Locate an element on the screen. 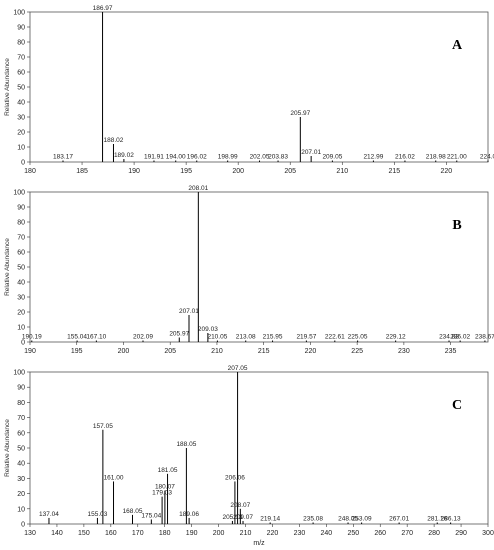 This screenshot has height=550, width=494. peak-label: 219.57 is located at coordinates (306, 337).